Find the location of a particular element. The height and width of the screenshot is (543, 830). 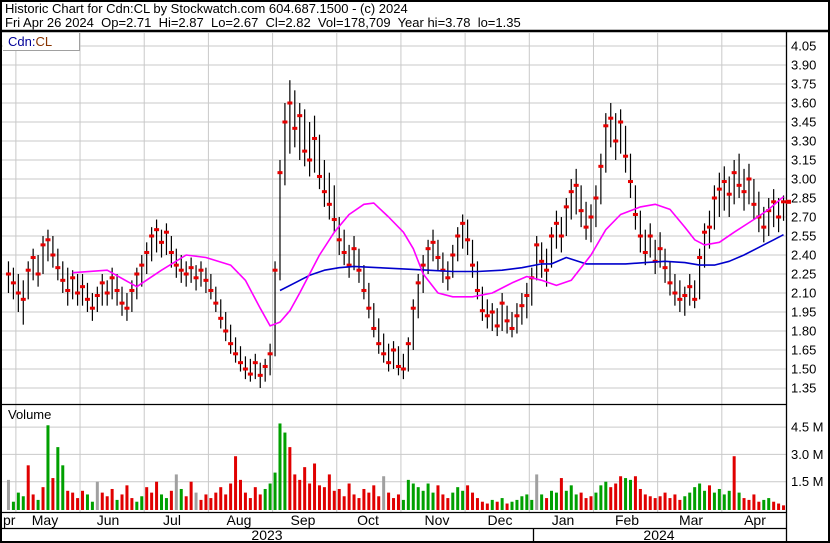

svg-text: 3.90 is located at coordinates (803, 65).